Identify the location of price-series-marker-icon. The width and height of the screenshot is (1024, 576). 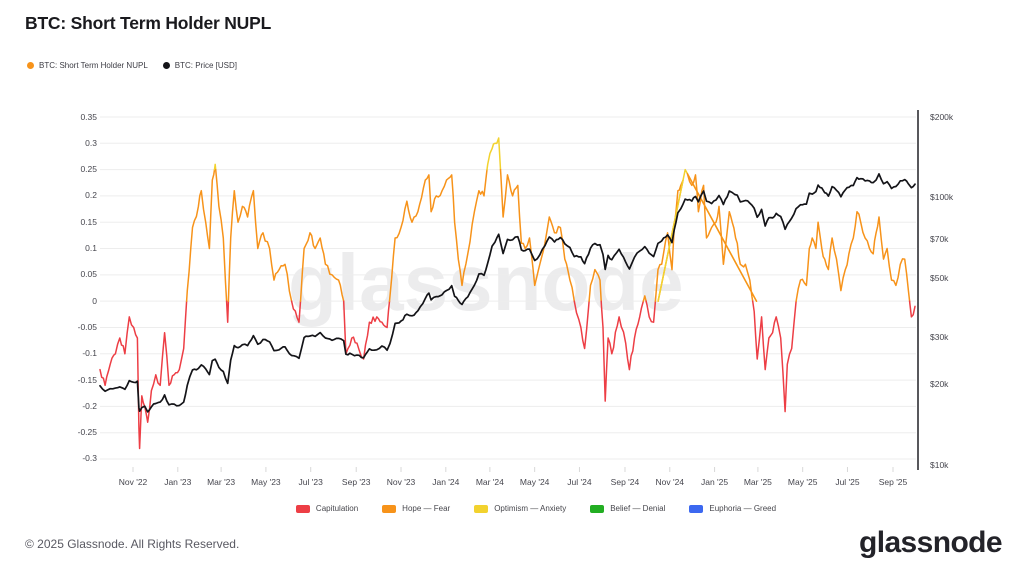
(166, 65).